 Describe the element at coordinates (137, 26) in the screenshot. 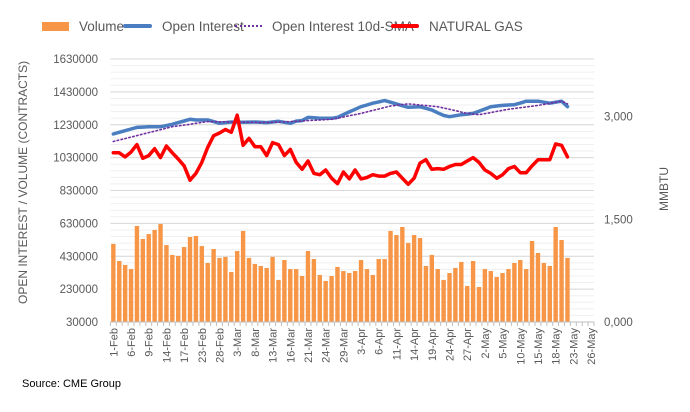

I see `legend-swatch-open-interest` at that location.